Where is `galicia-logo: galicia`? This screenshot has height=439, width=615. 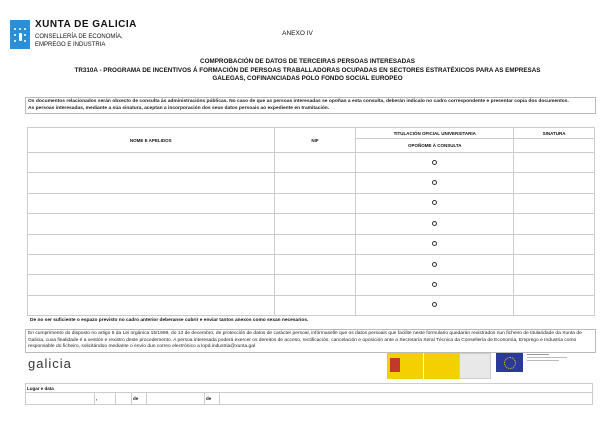 galicia-logo: galicia is located at coordinates (50, 363).